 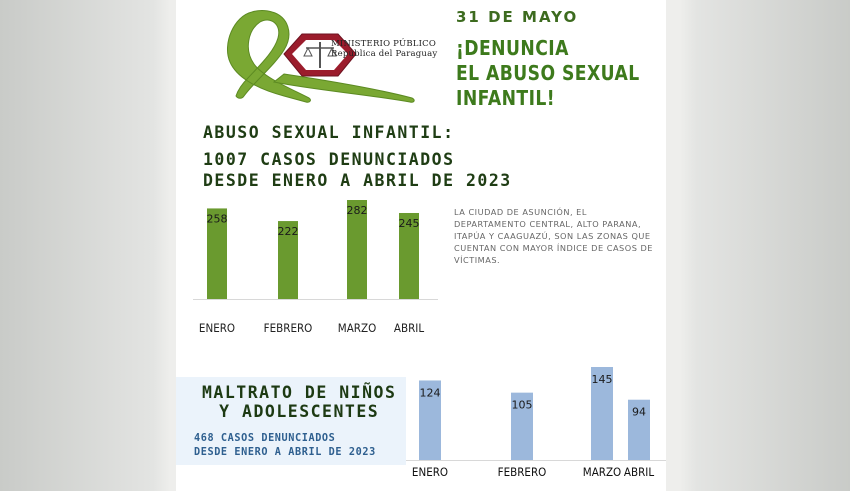 I want to click on maltrato-category-label: ABRIL, so click(x=639, y=472).